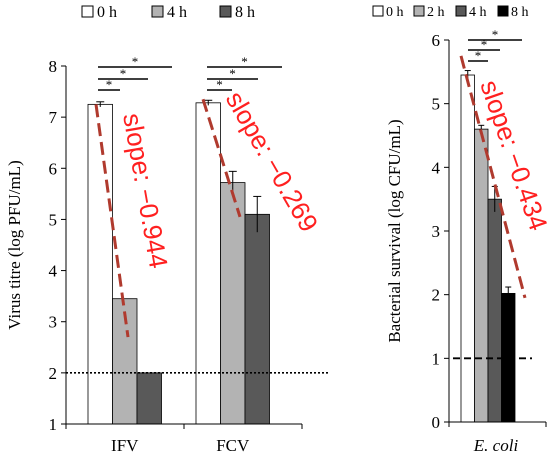 The image size is (550, 460). What do you see at coordinates (494, 310) in the screenshot?
I see `bar-ecoli-4h` at bounding box center [494, 310].